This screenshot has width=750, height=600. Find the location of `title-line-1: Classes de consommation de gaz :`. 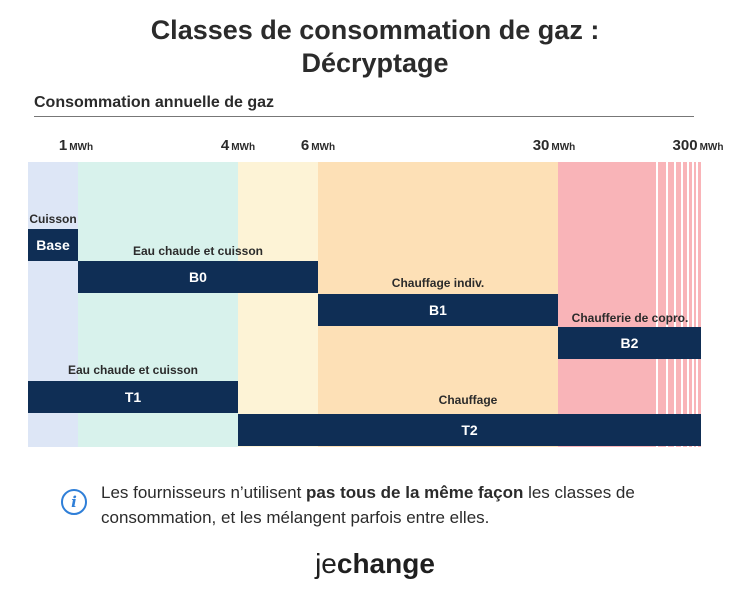

title-line-1: Classes de consommation de gaz : is located at coordinates (375, 30).